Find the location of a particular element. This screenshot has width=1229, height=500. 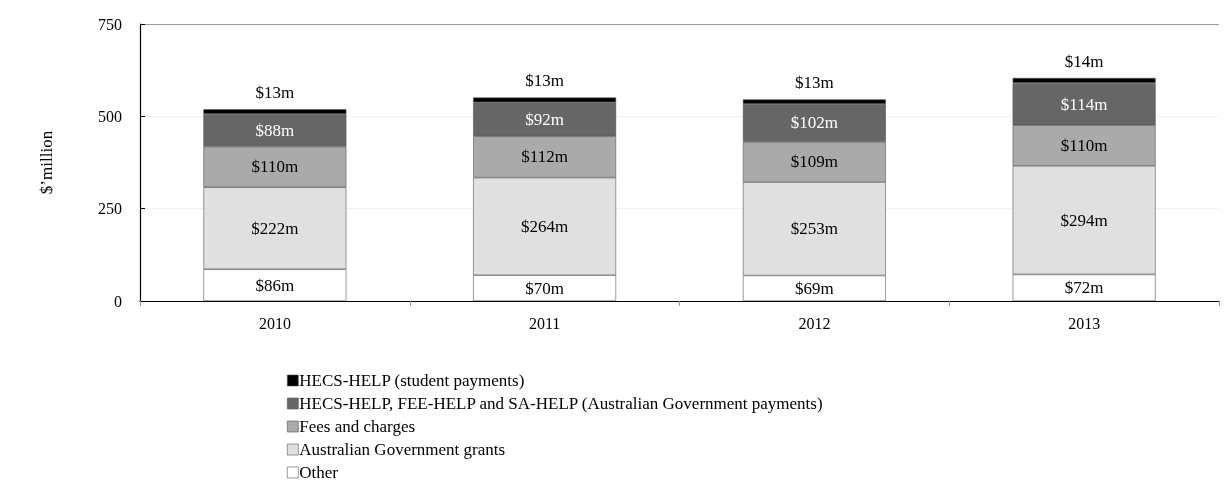

data-label: $69m is located at coordinates (814, 288).